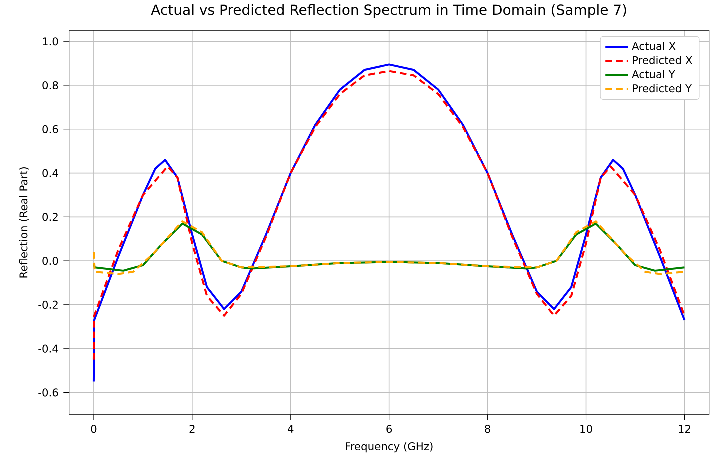 This screenshot has height=457, width=716. I want to click on x-tick-label: 4, so click(291, 428).